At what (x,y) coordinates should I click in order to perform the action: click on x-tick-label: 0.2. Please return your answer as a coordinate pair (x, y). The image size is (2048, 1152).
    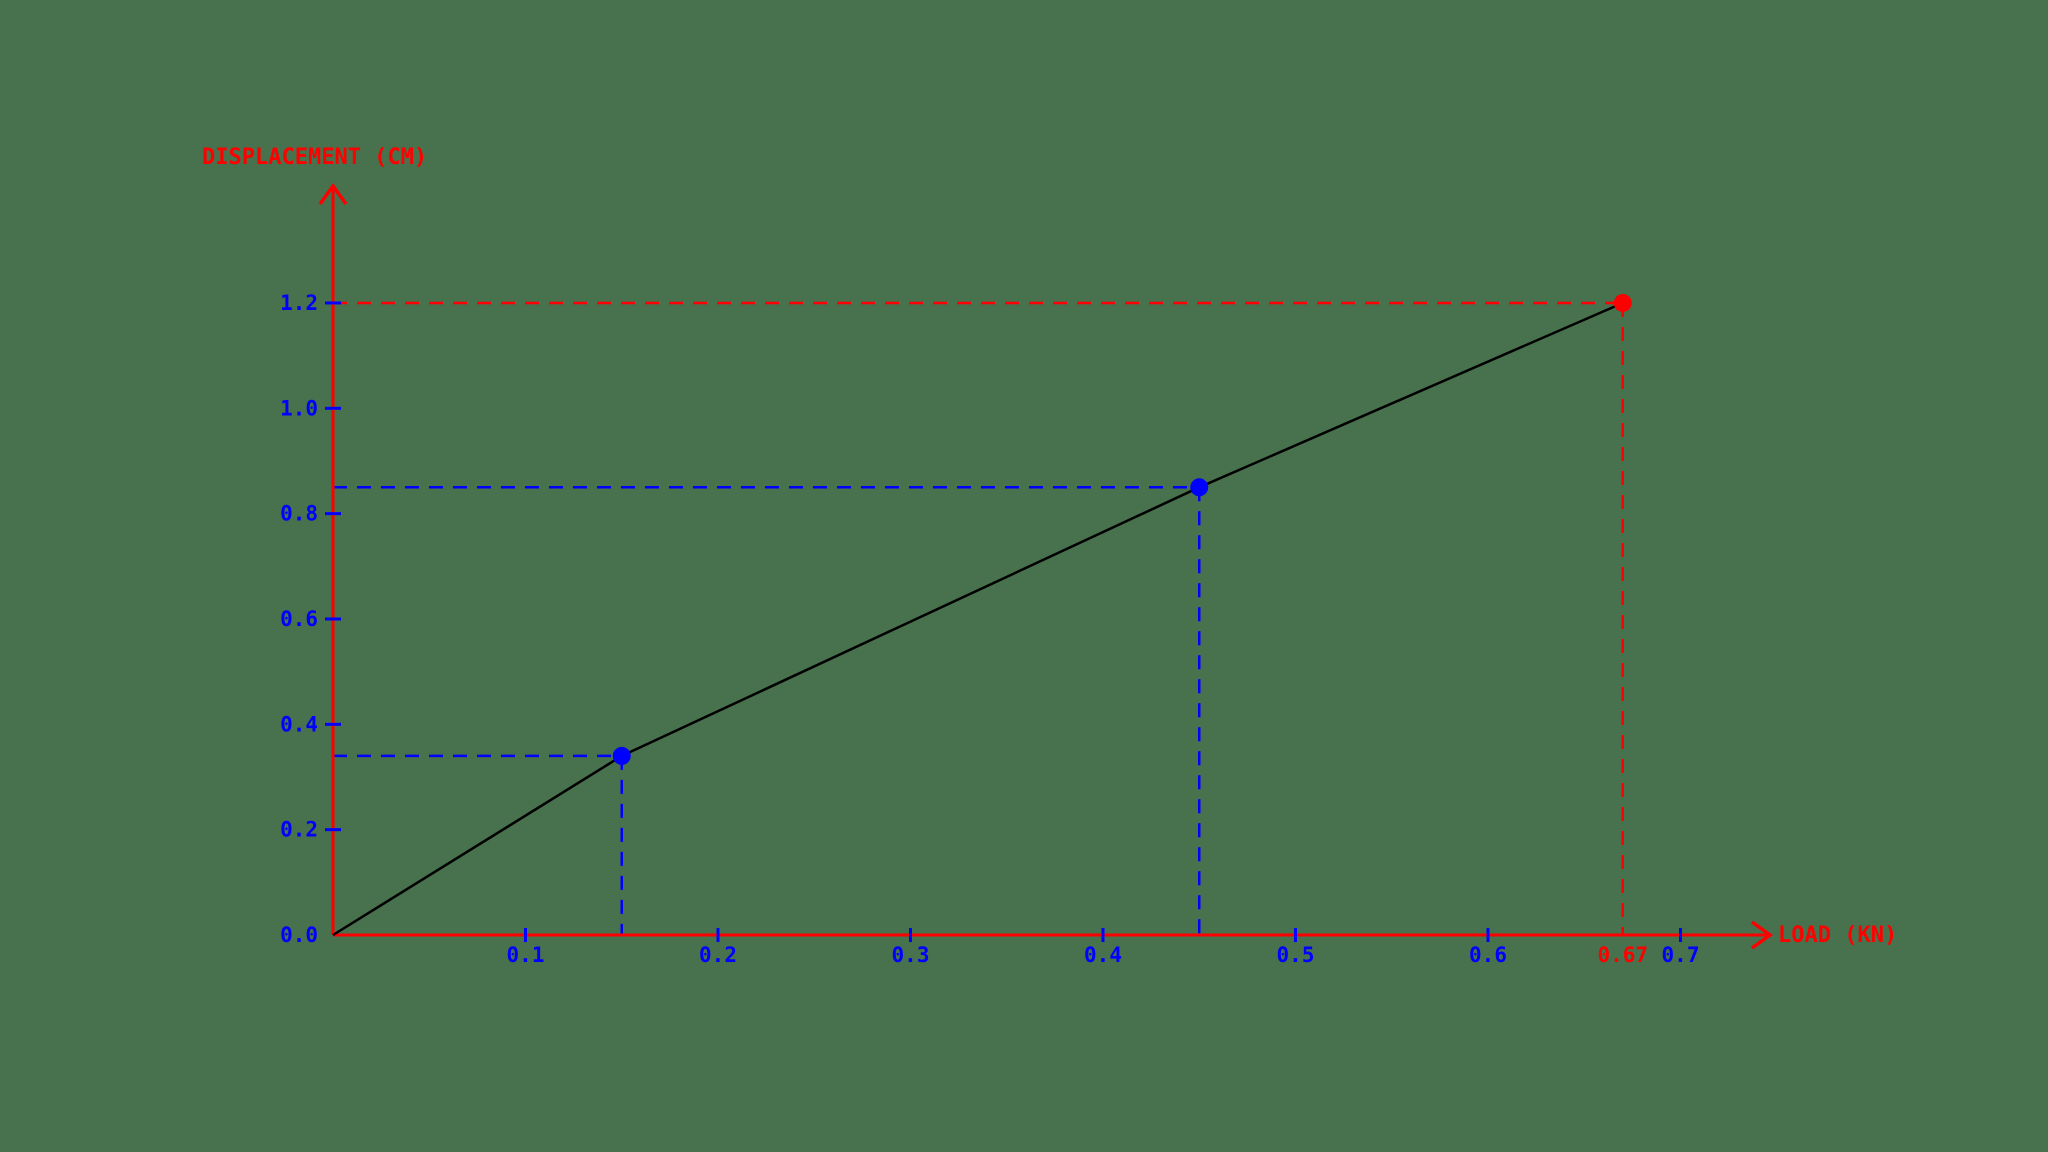
    Looking at the image, I should click on (718, 955).